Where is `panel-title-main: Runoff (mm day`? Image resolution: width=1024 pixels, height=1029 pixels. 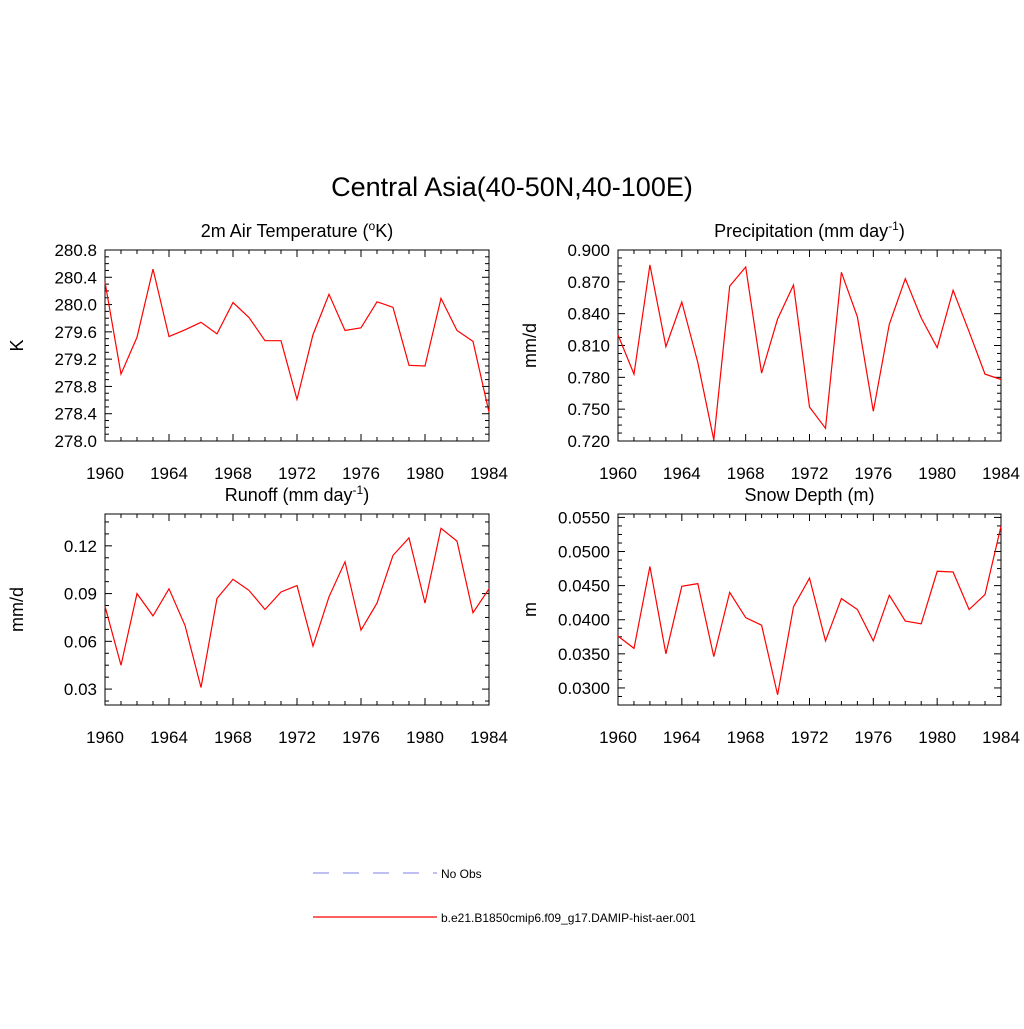 panel-title-main: Runoff (mm day is located at coordinates (289, 495).